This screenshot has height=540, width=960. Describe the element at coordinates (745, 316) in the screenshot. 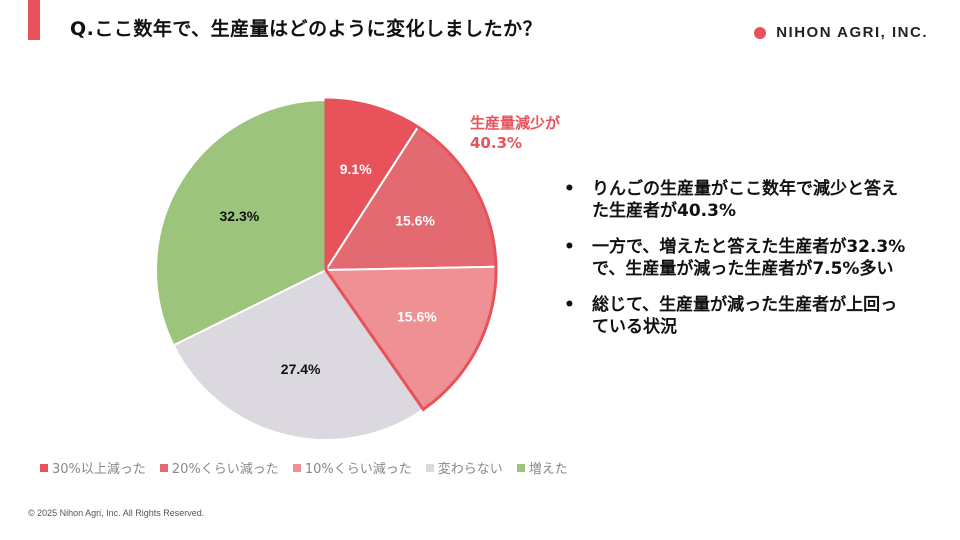

I see `bullet-text: 総じて、生産量が減った生産者が上回っている状況` at that location.